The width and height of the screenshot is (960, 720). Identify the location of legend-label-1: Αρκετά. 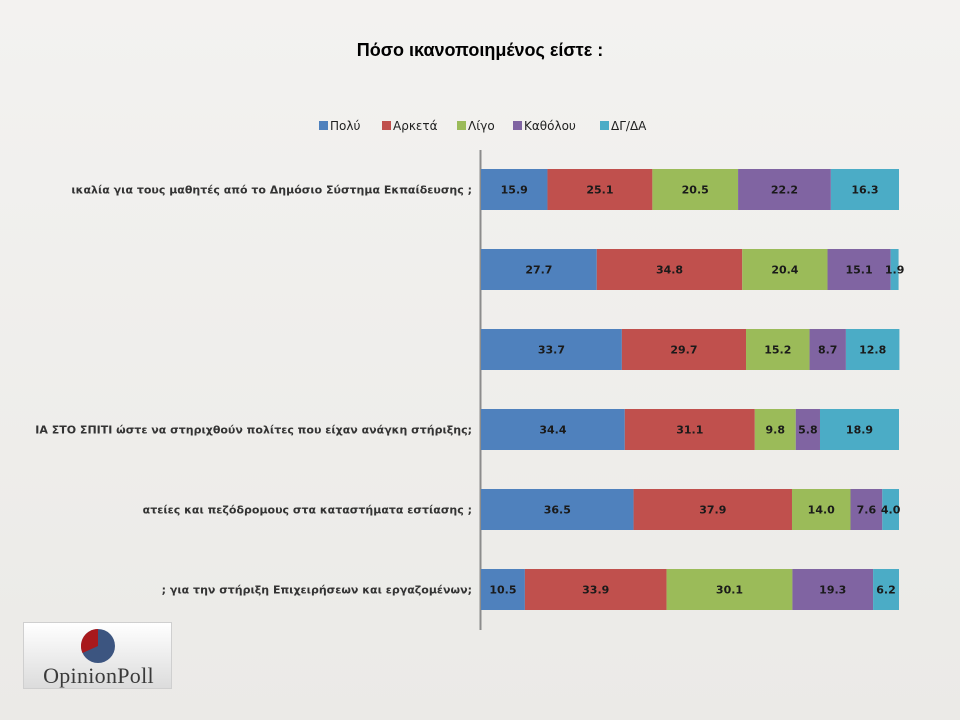
(415, 126).